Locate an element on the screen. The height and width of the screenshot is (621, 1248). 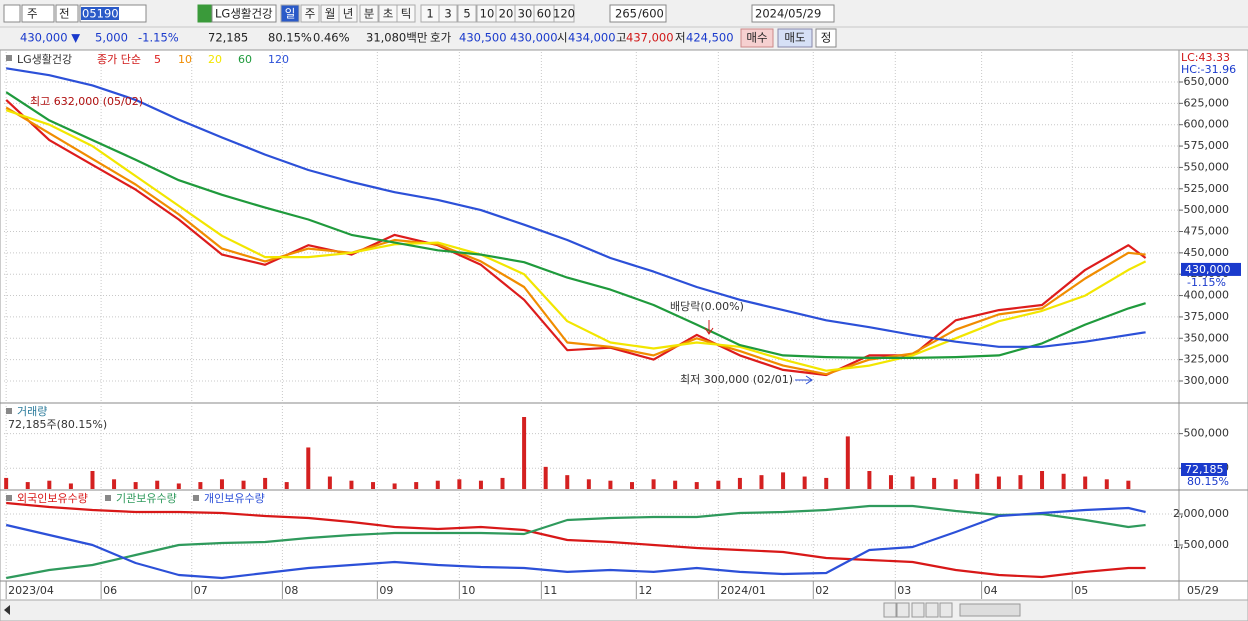
view-select: 주 is located at coordinates (32, 14).